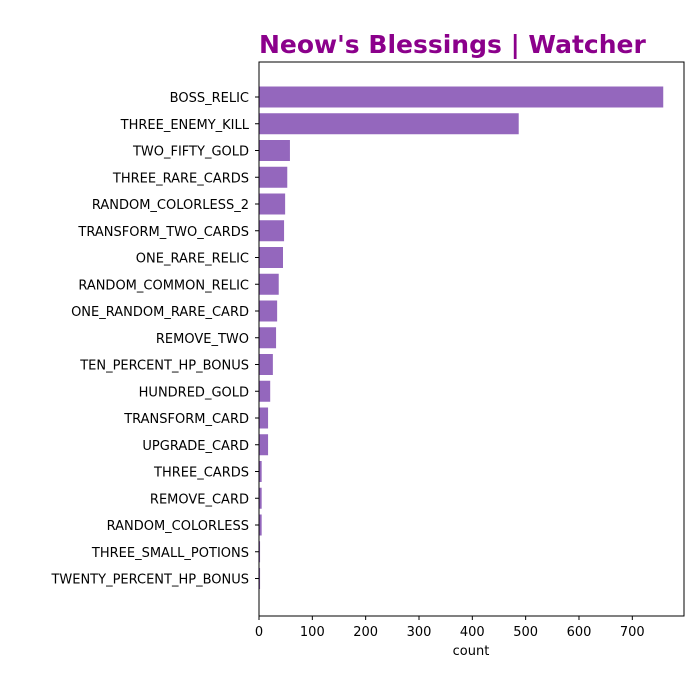 The image size is (700, 700). Describe the element at coordinates (365, 632) in the screenshot. I see `x-tick-label: 200` at that location.